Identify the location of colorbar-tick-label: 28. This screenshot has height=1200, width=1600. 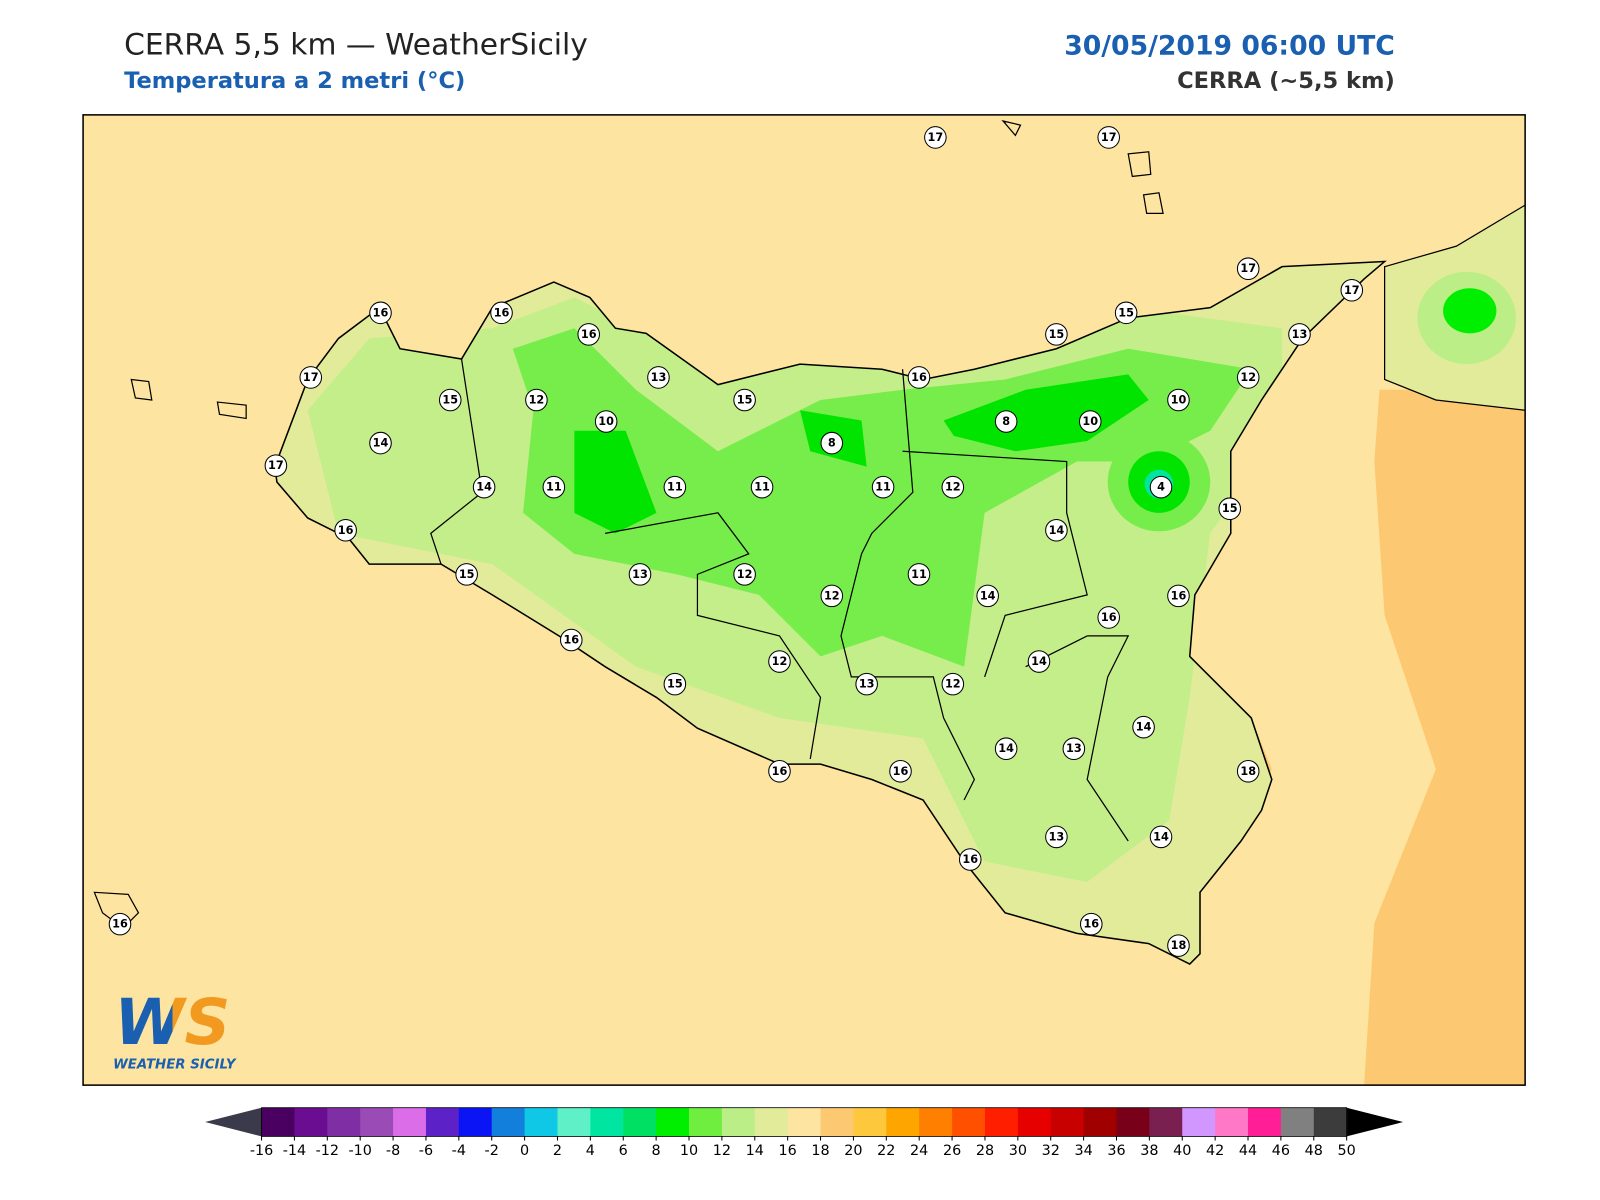
(985, 1151).